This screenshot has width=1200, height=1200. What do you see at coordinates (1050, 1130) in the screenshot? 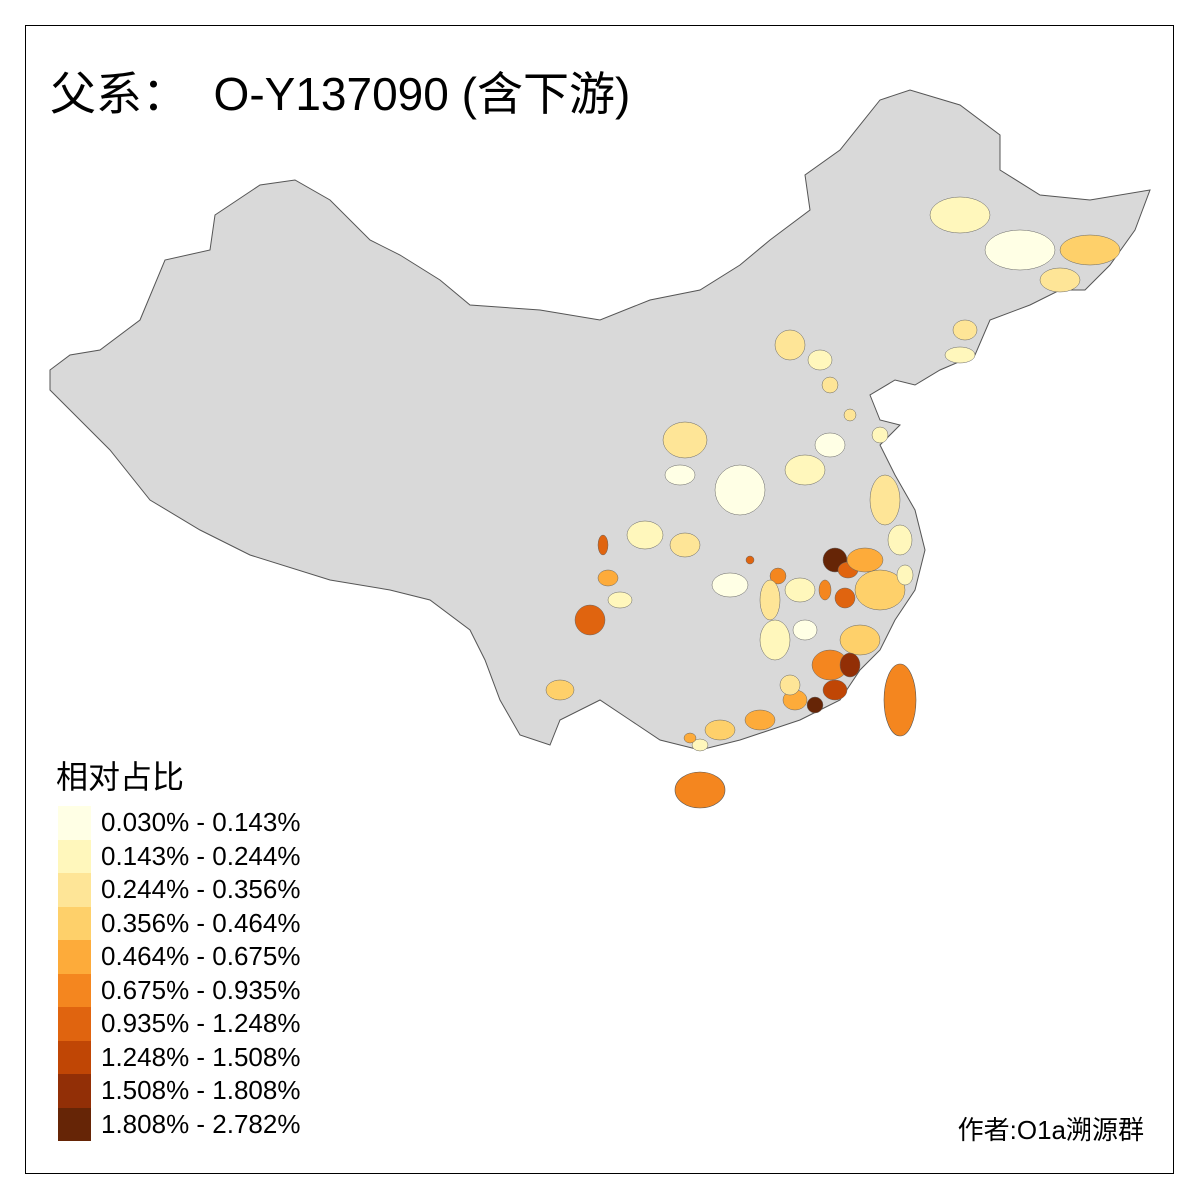
I see `author-credit: 作者:O1a溯源群` at bounding box center [1050, 1130].